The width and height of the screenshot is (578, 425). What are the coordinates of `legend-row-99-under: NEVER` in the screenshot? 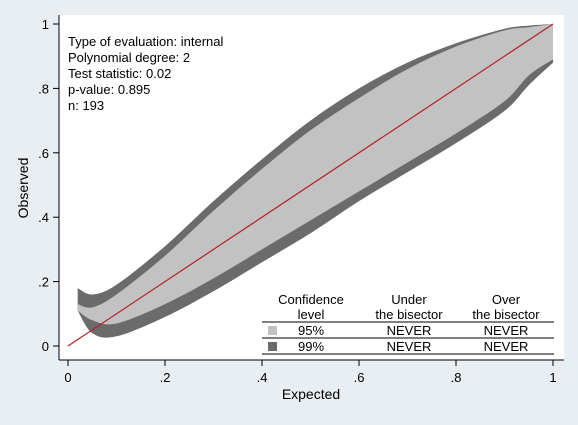 It's located at (409, 346).